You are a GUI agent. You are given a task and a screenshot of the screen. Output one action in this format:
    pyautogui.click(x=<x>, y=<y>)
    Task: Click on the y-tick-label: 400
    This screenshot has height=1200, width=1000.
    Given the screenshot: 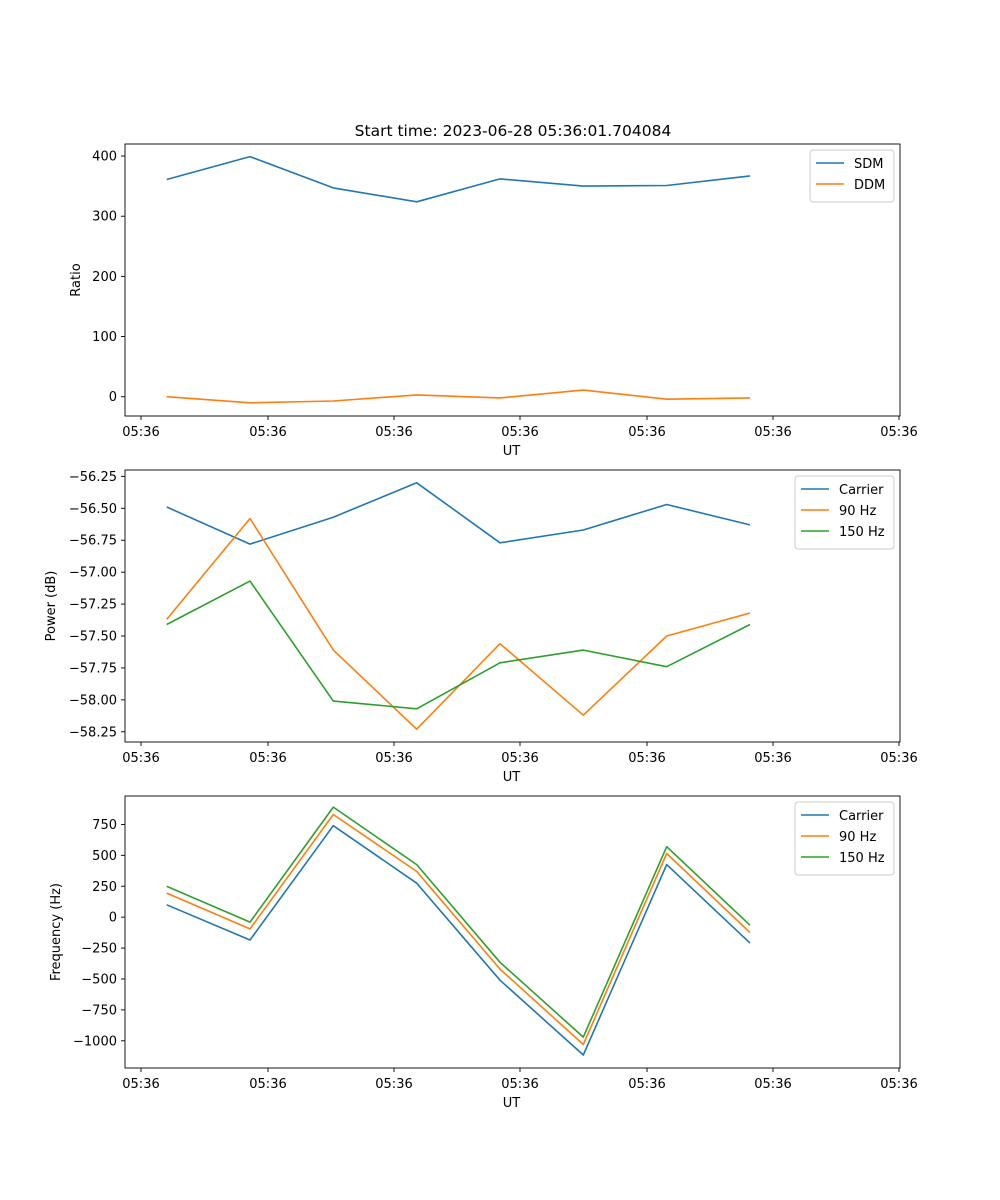 What is the action you would take?
    pyautogui.click(x=104, y=157)
    